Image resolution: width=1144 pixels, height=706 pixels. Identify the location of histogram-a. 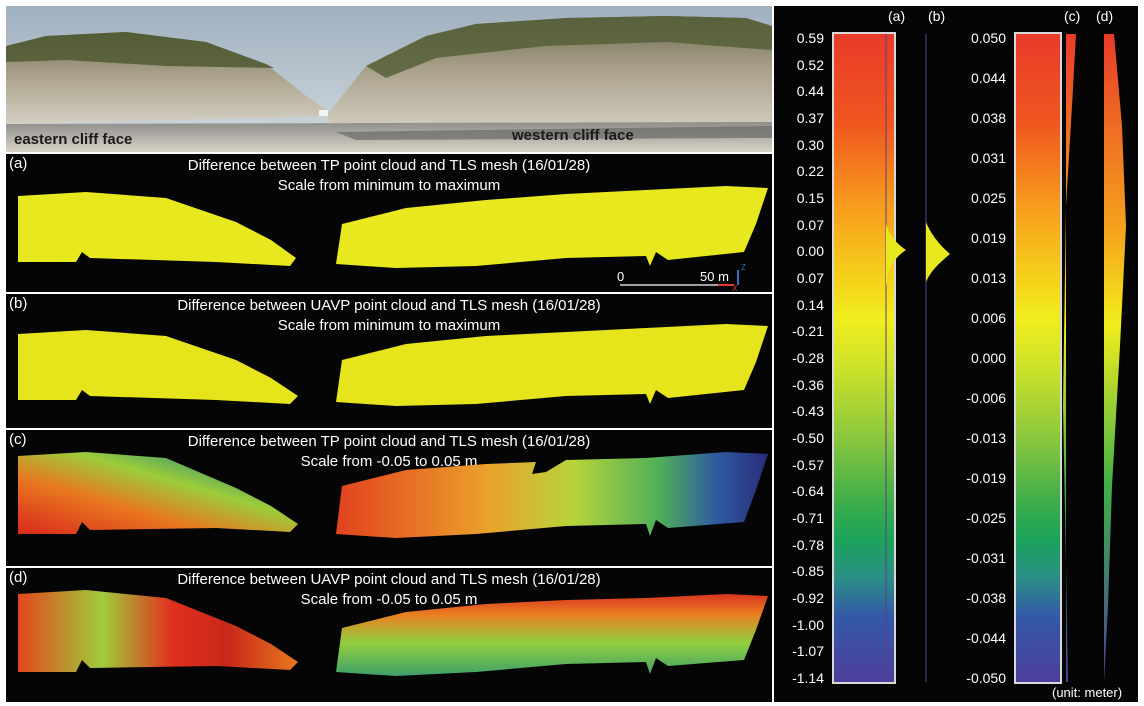
(896, 255).